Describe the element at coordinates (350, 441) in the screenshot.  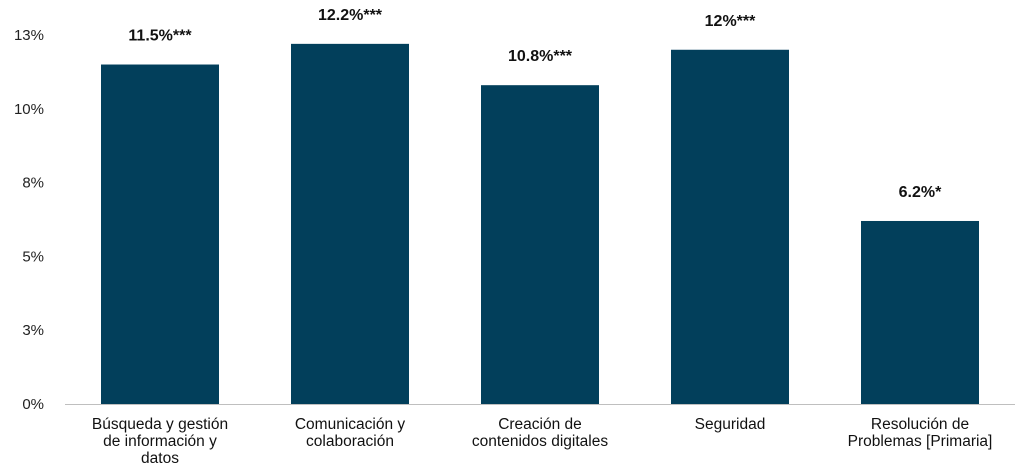
I see `x-tick-label-line: colaboración` at that location.